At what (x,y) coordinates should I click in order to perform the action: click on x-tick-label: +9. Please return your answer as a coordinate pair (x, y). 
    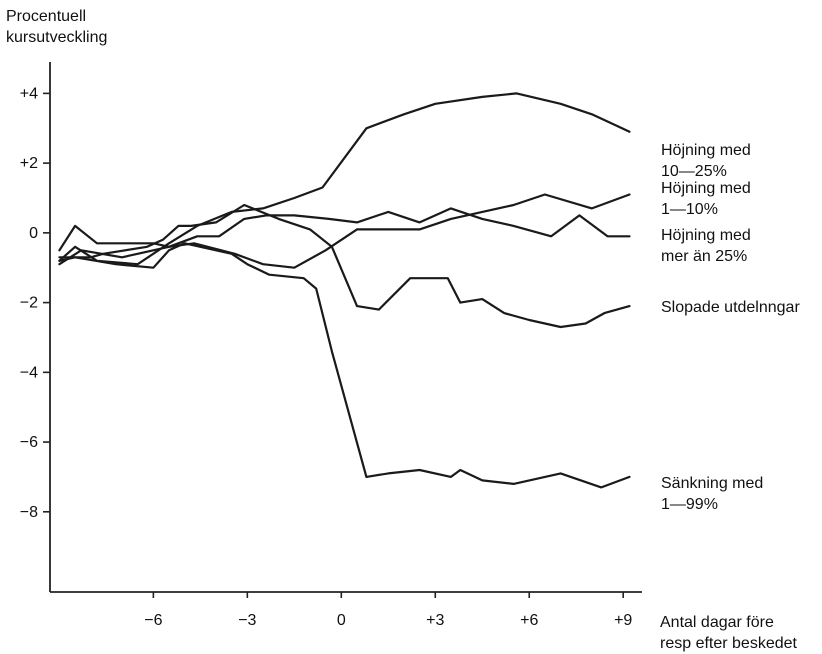
    Looking at the image, I should click on (623, 620).